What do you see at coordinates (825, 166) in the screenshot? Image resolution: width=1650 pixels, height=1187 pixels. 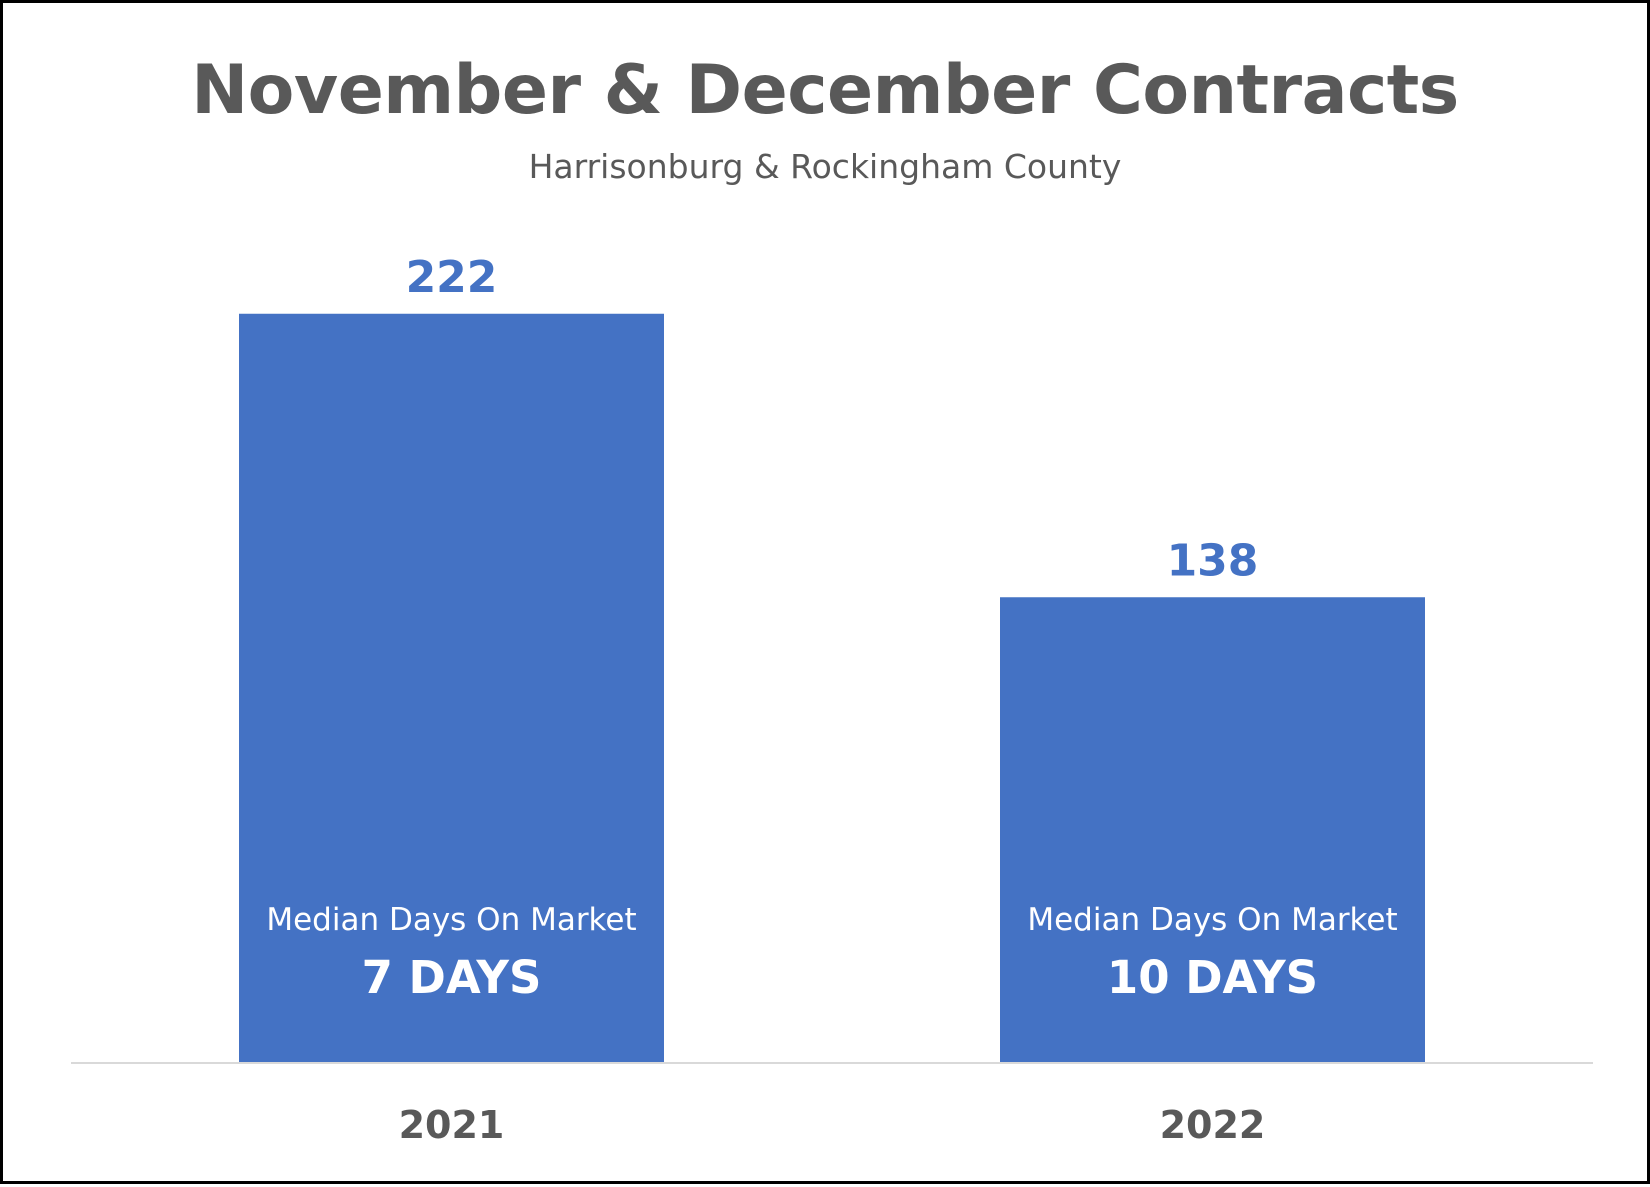 I see `chart-subtitle: Harrisonburg & Rockingham County` at bounding box center [825, 166].